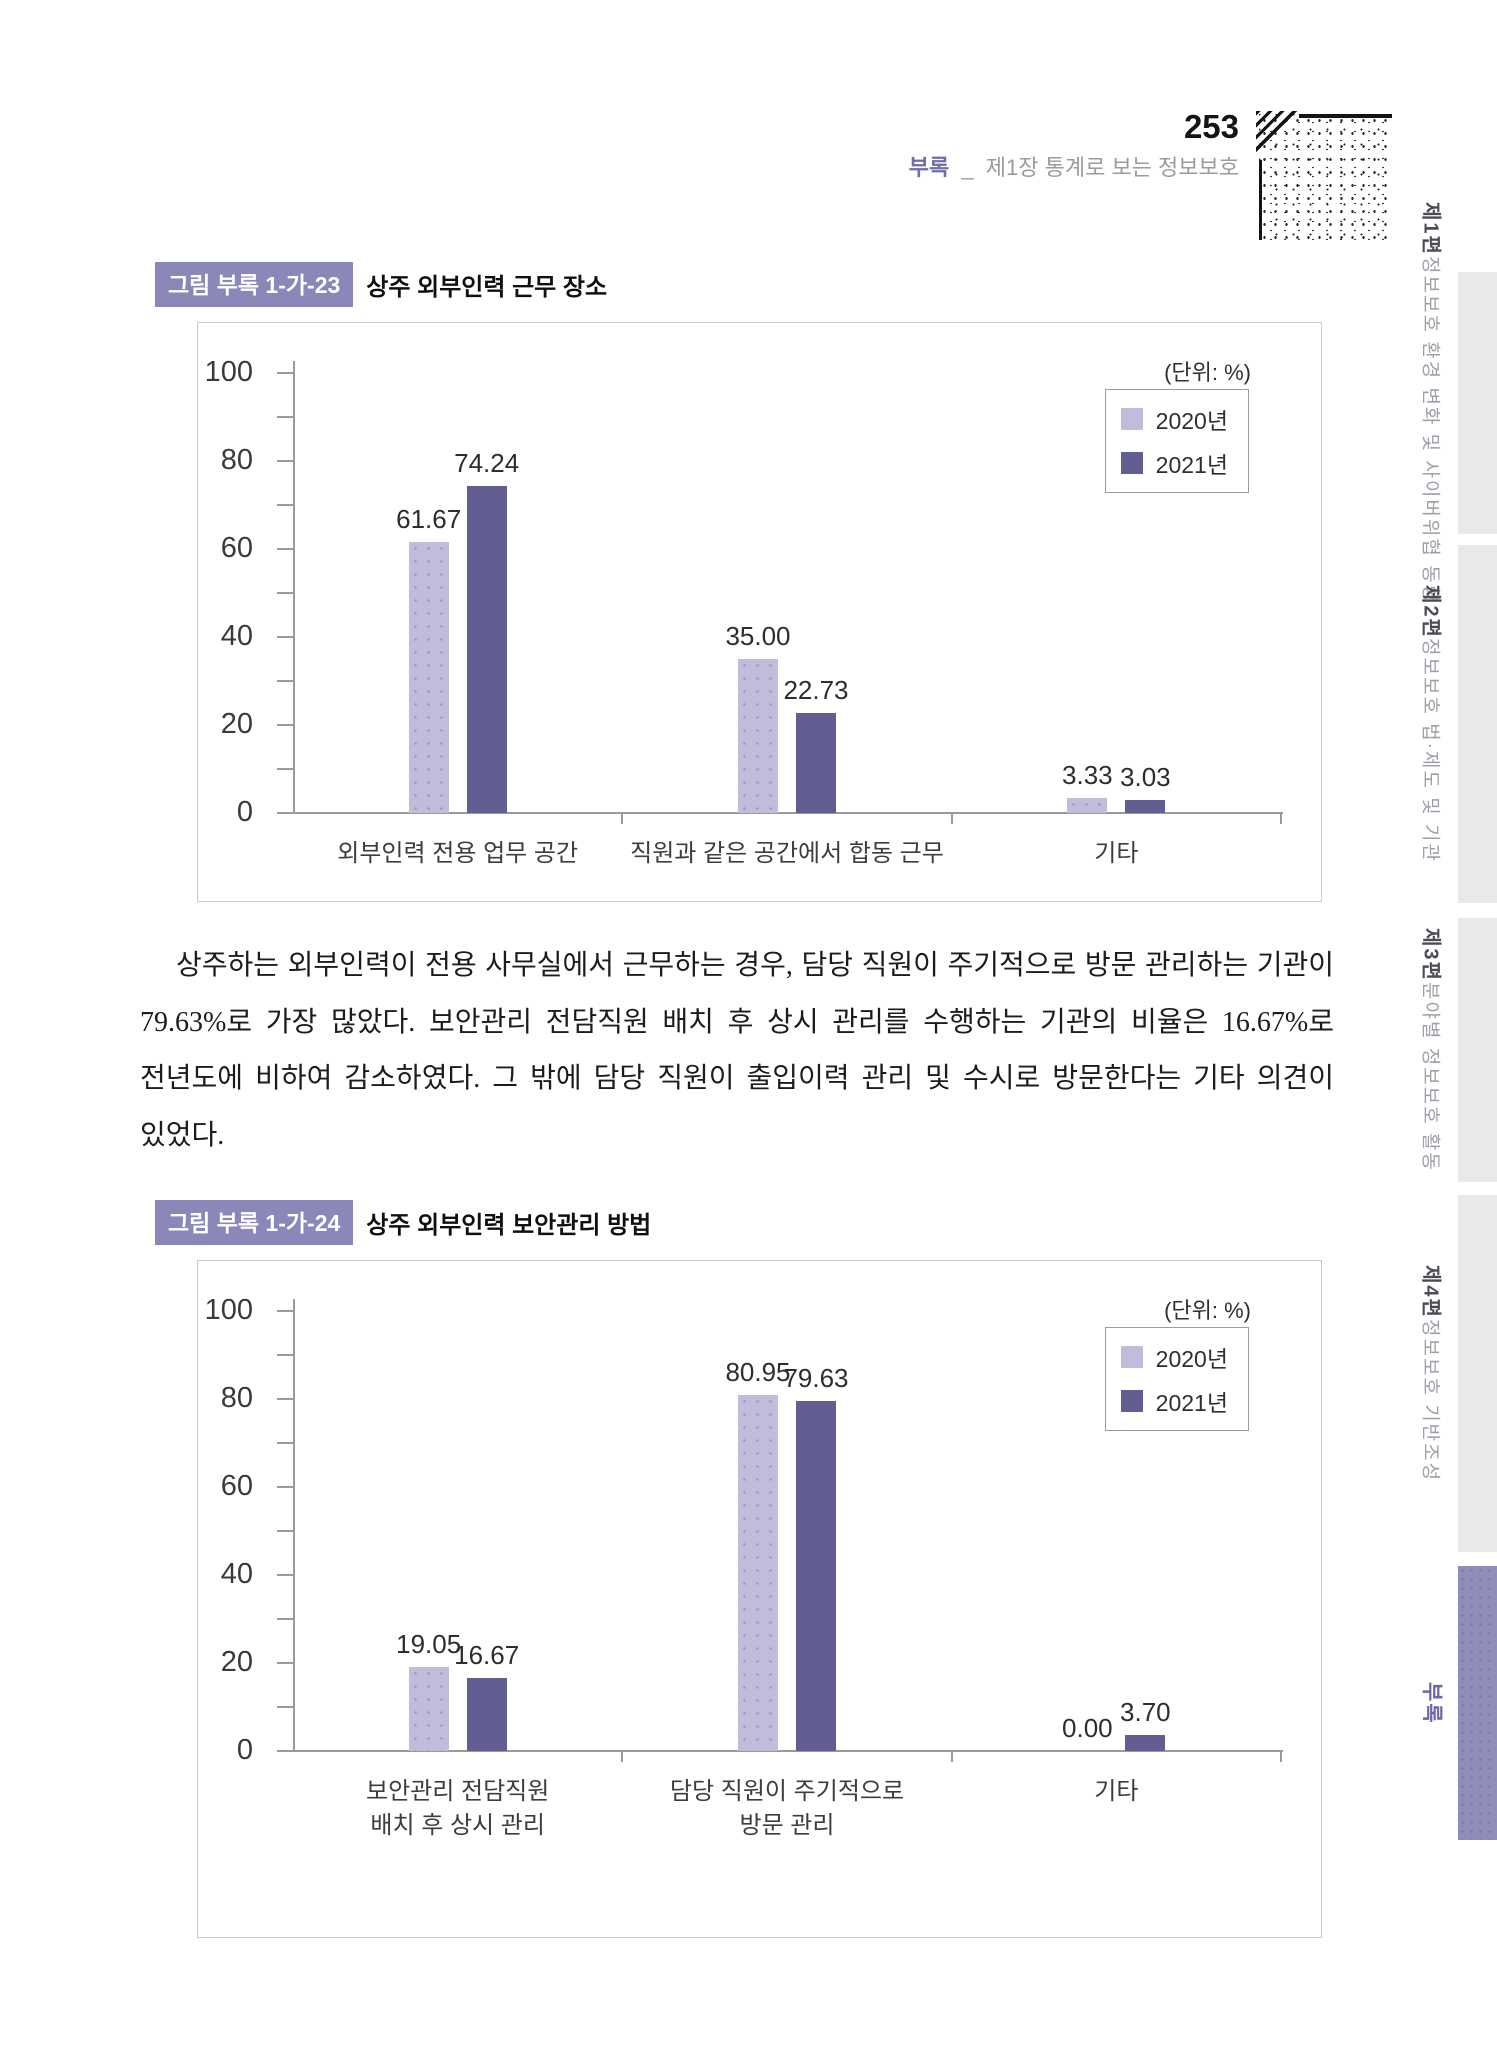 The image size is (1497, 2048). I want to click on sidebar-tab-text: 제2편정보보호 법·제도 및 기관, so click(1433, 724).